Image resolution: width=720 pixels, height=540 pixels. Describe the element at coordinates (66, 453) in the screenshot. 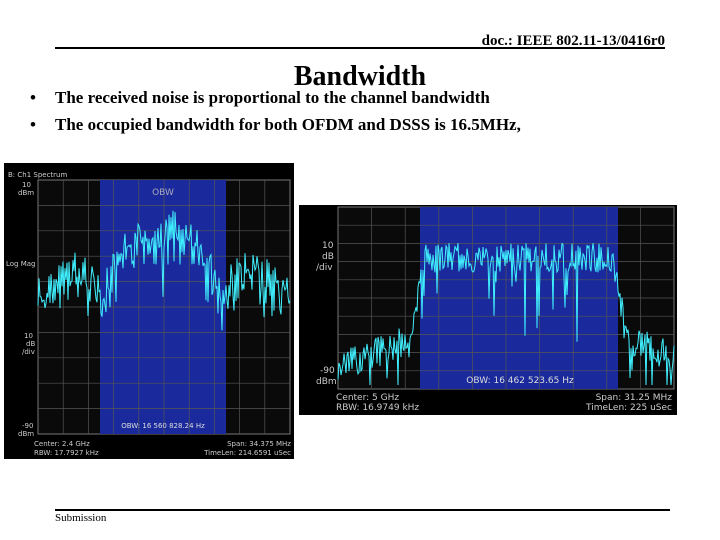

I see `label: RBW: 17.7927 kHz` at that location.